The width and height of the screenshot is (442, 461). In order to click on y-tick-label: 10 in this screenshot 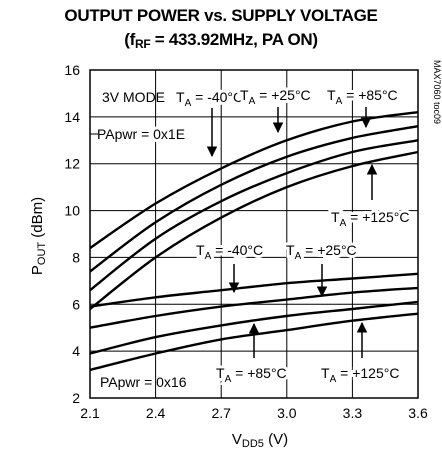, I will do `click(72, 211)`.